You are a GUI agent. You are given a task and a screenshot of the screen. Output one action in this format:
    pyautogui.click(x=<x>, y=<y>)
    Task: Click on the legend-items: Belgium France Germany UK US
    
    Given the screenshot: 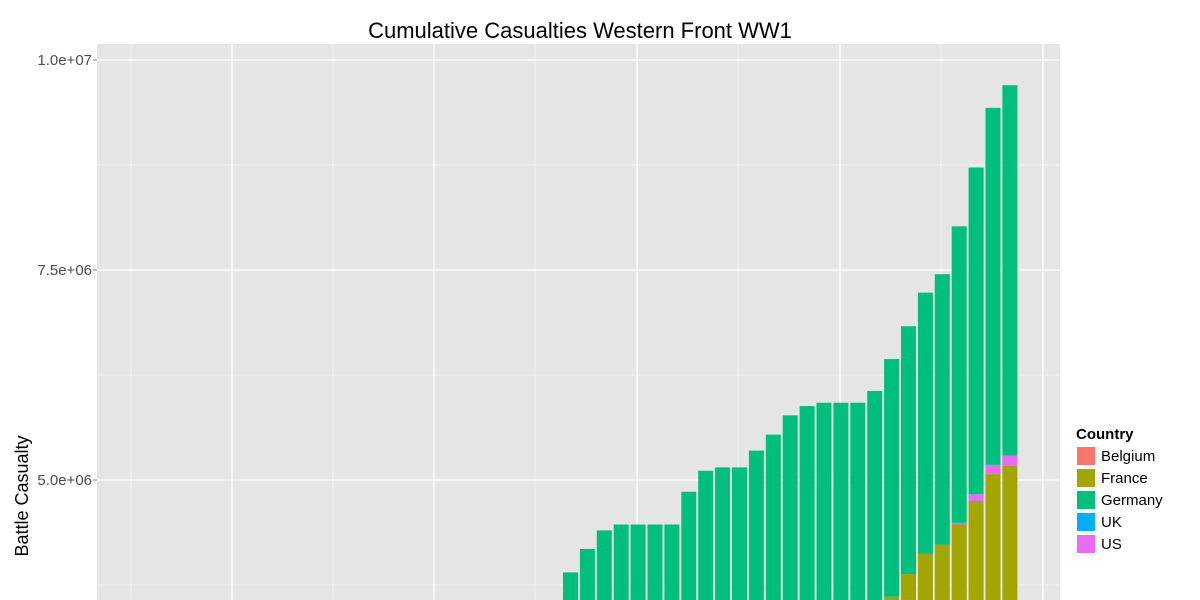 What is the action you would take?
    pyautogui.click(x=1119, y=500)
    